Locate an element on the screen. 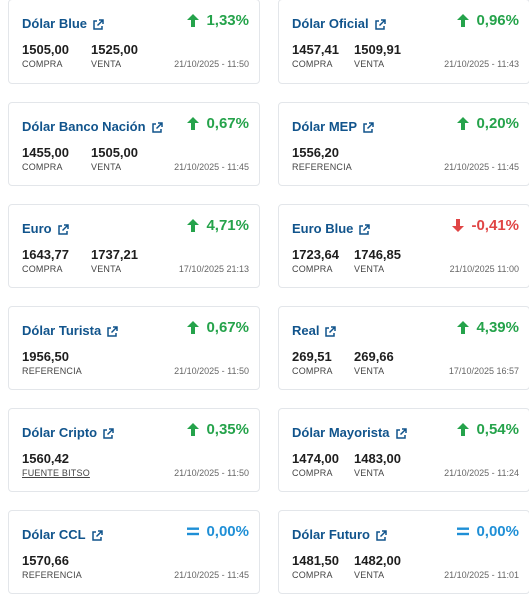 This screenshot has width=529, height=612. quote-title-link: Dólar MEP is located at coordinates (333, 126).